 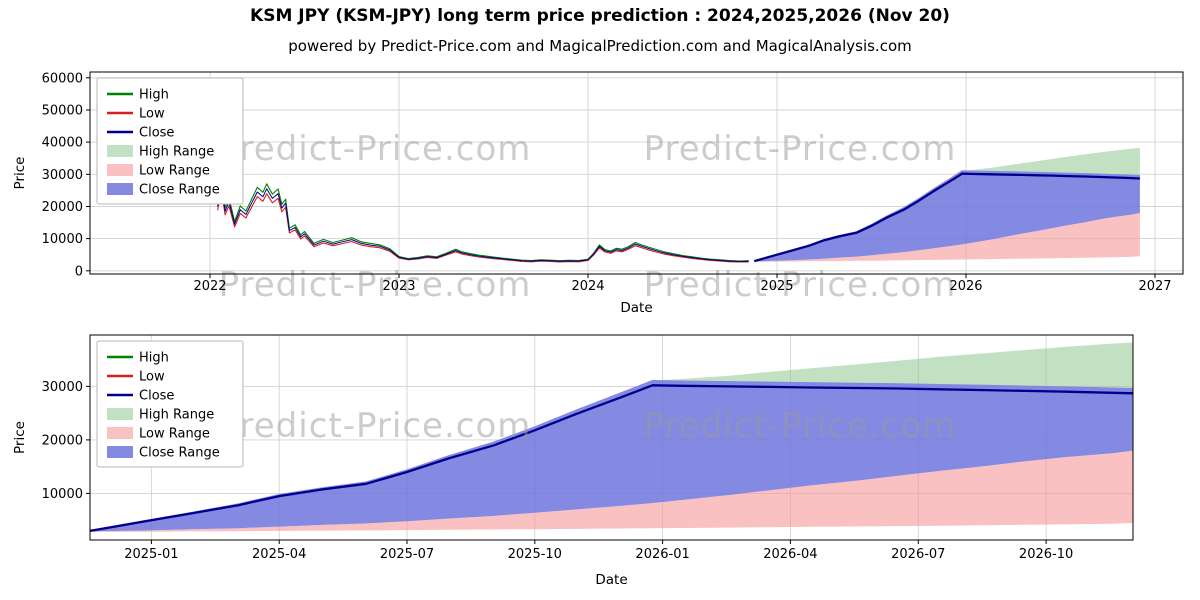 What do you see at coordinates (62, 78) in the screenshot?
I see `y-tick-label: 60000` at bounding box center [62, 78].